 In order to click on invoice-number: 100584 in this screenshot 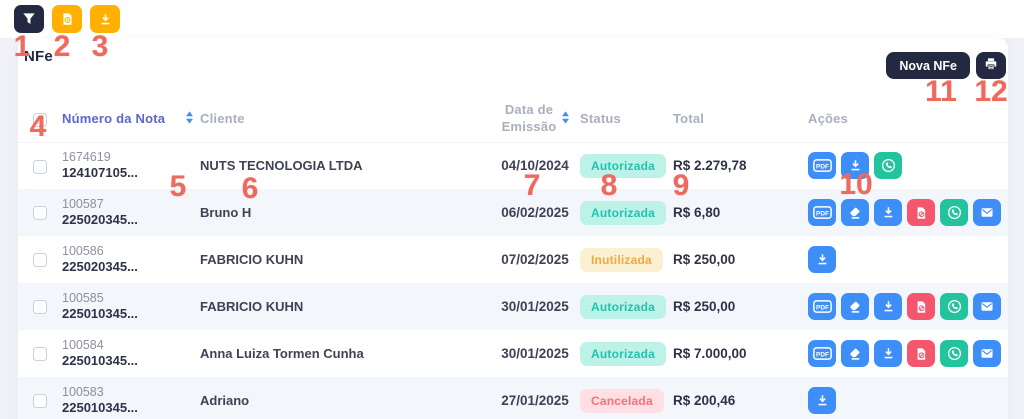, I will do `click(83, 344)`.